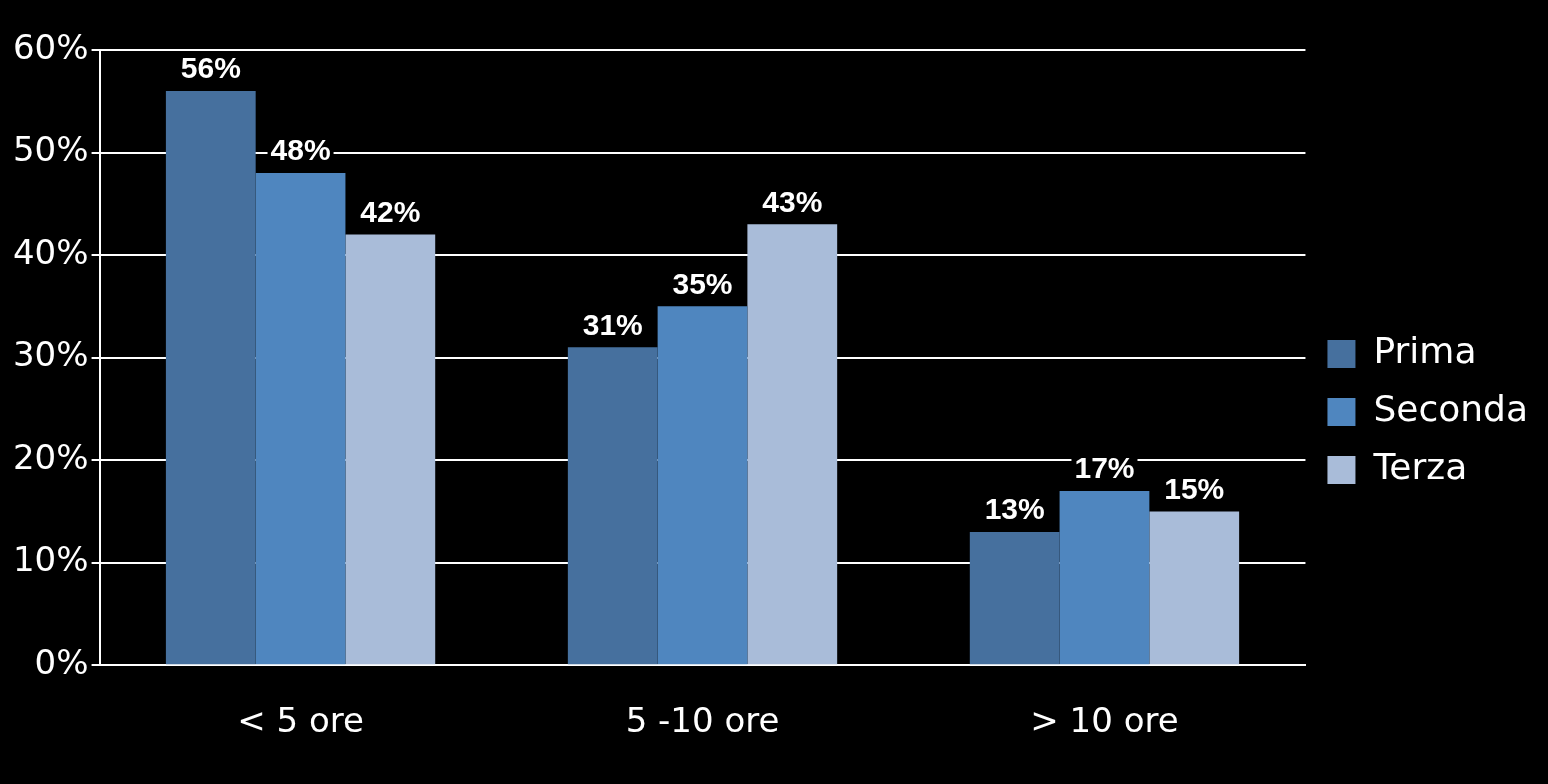  I want to click on data-label: 48%, so click(300, 150).